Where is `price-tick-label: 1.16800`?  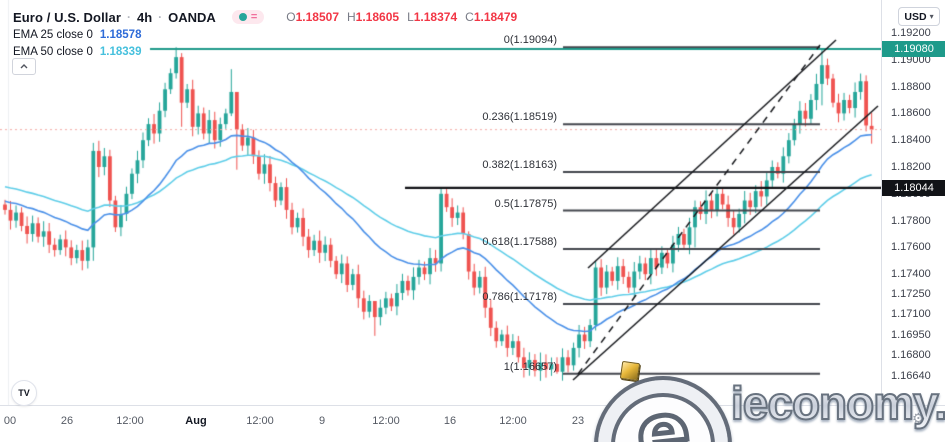 price-tick-label: 1.16800 is located at coordinates (911, 354).